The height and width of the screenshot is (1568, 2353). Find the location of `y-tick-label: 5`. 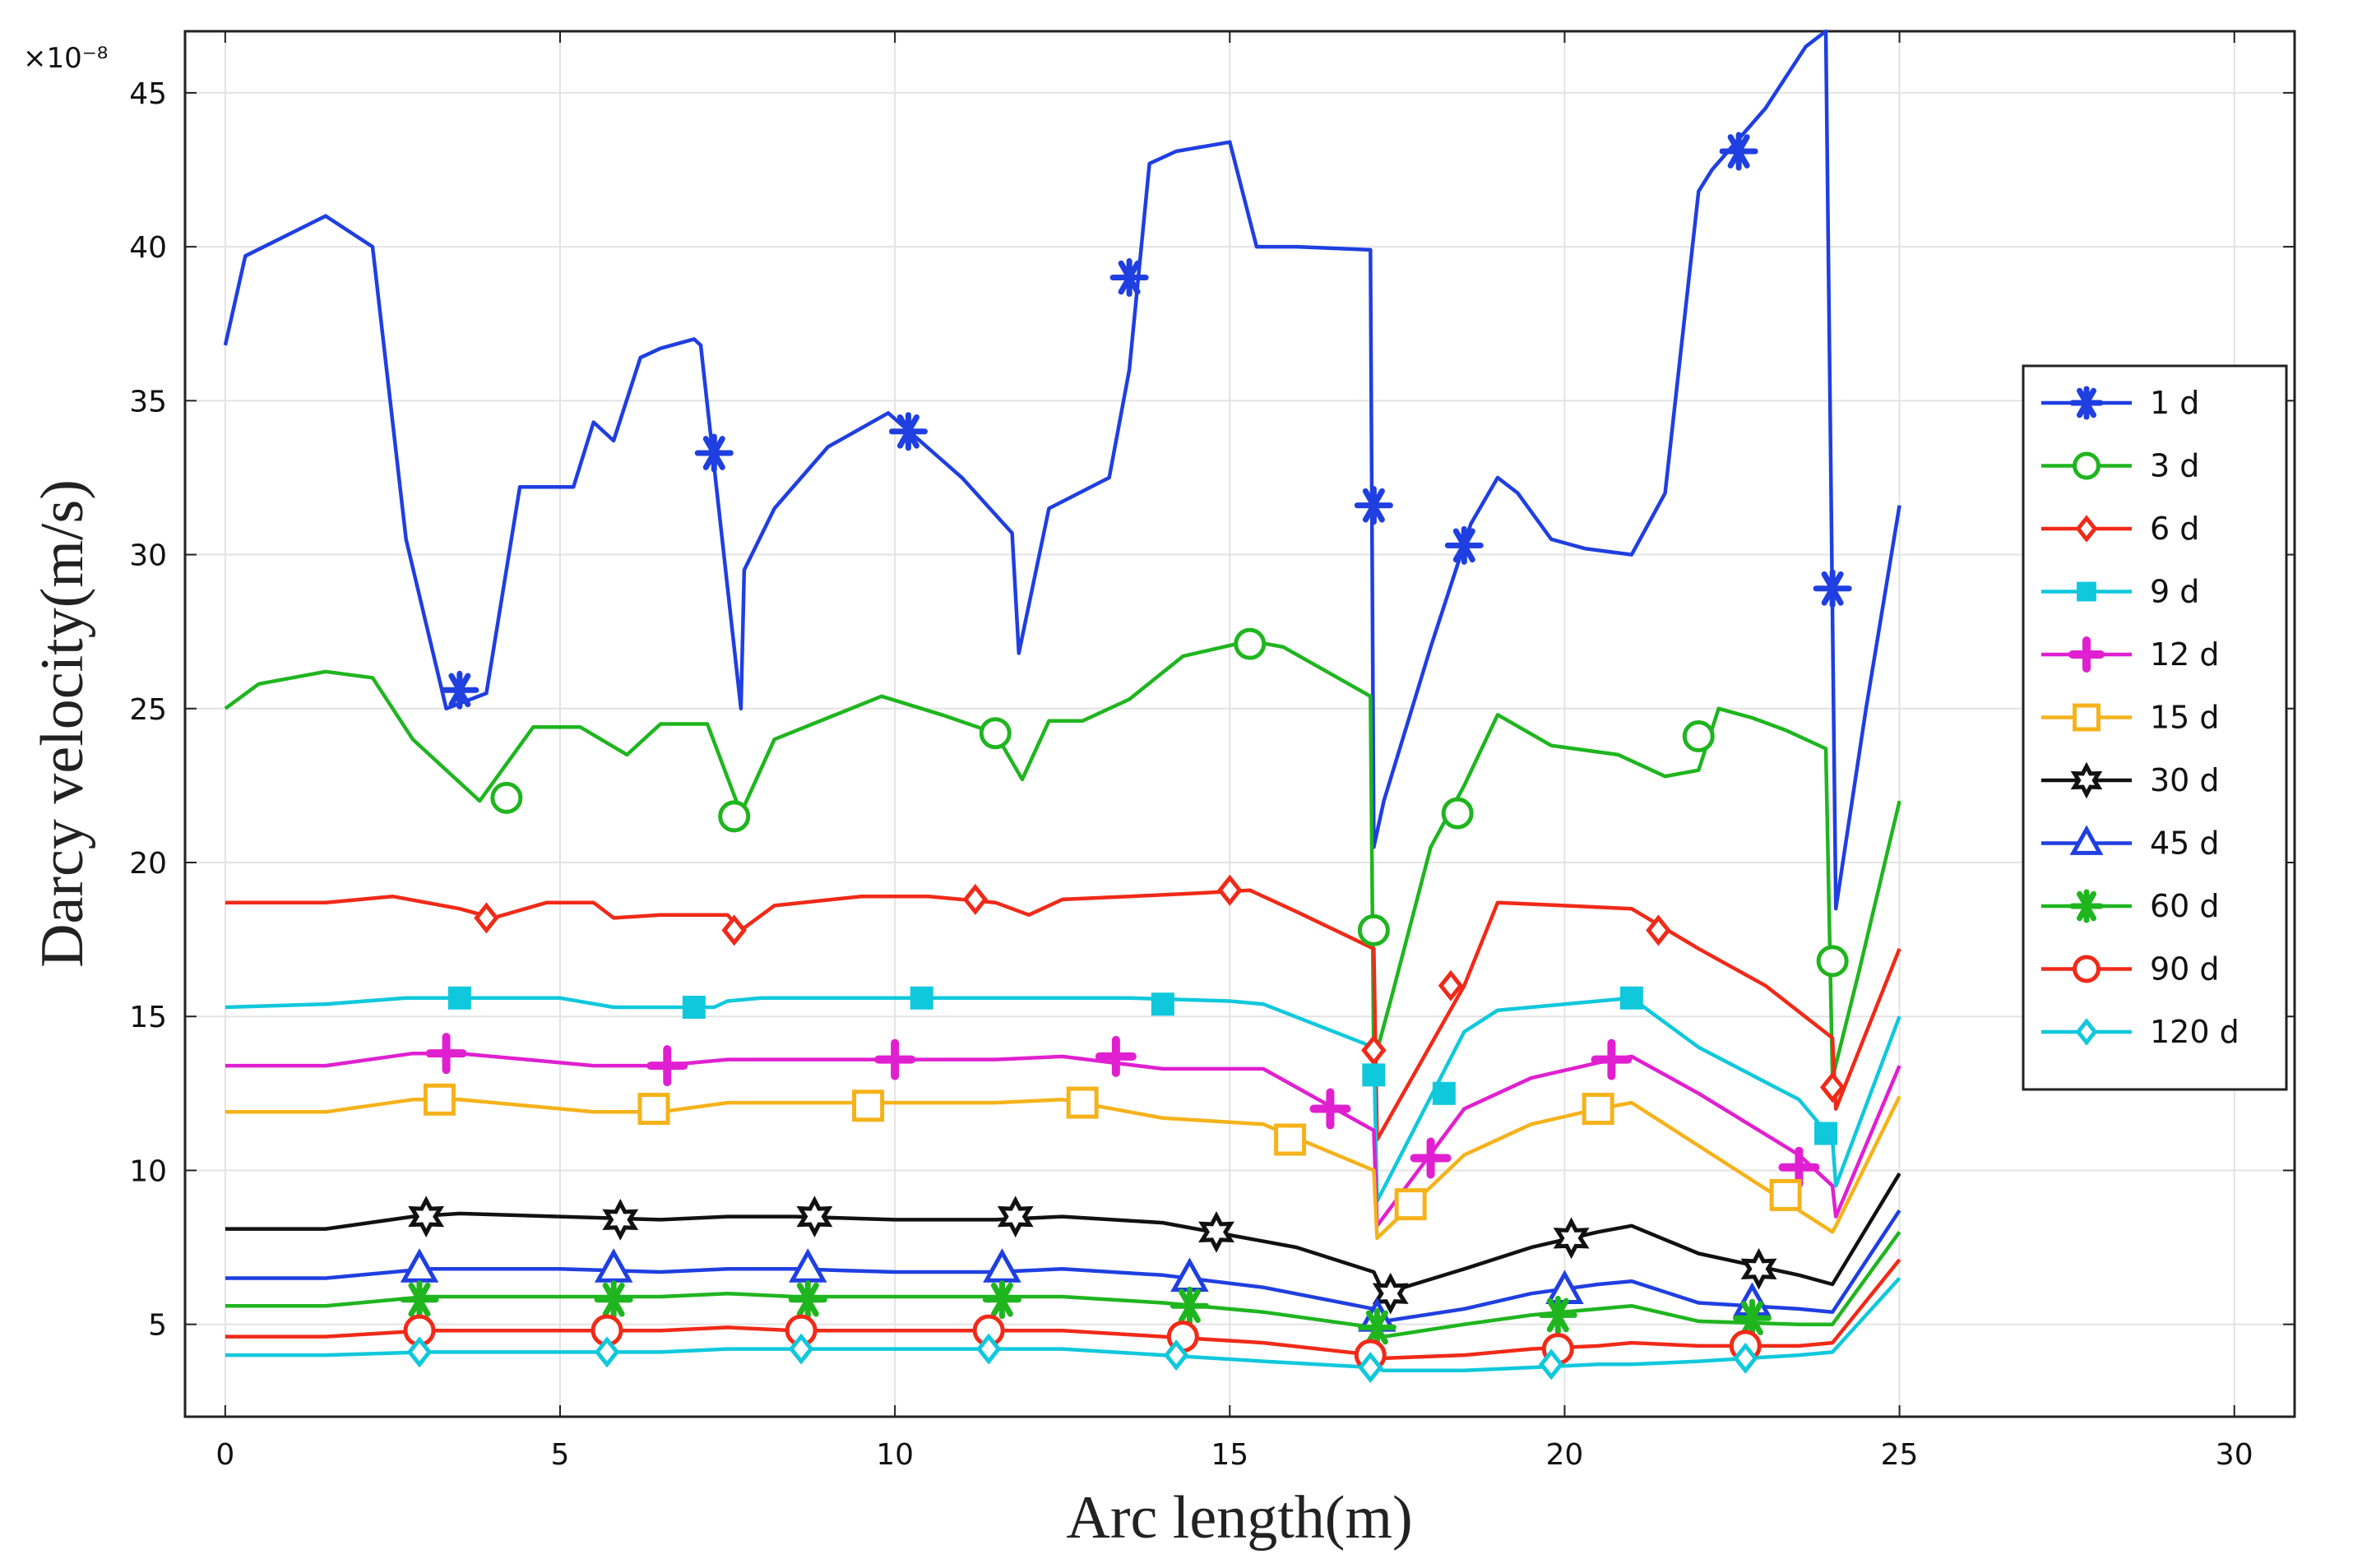

y-tick-label: 5 is located at coordinates (157, 1326).